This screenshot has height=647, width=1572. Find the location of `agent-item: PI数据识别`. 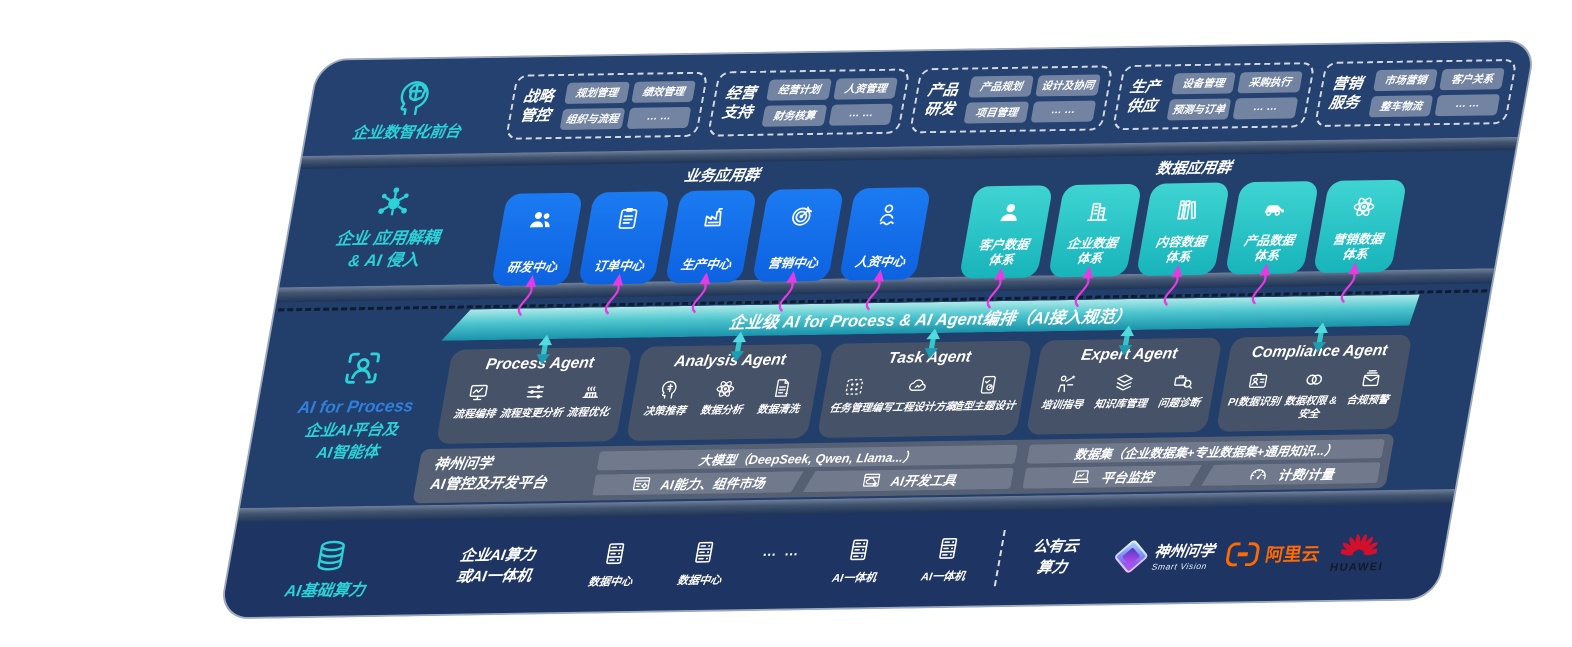

agent-item: PI数据识别 is located at coordinates (1256, 389).